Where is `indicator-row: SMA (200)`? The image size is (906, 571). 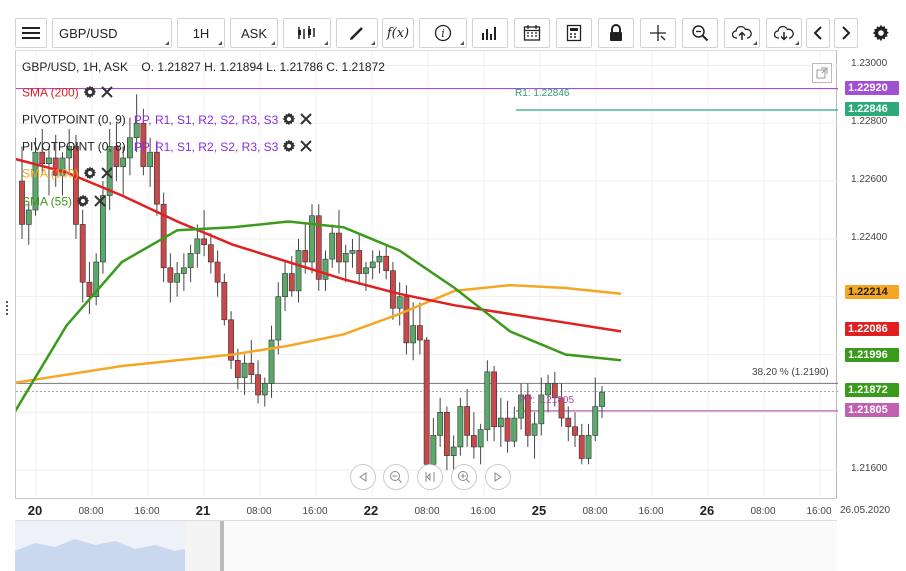
indicator-row: SMA (200) is located at coordinates (67, 93).